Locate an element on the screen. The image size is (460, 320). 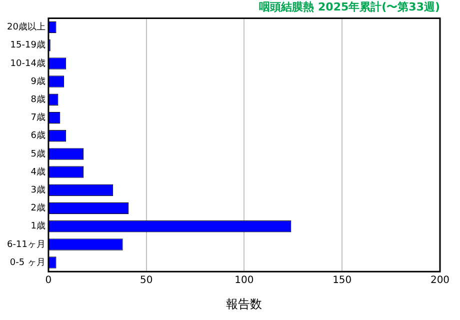
x-axis-title: 報告数 is located at coordinates (244, 303).